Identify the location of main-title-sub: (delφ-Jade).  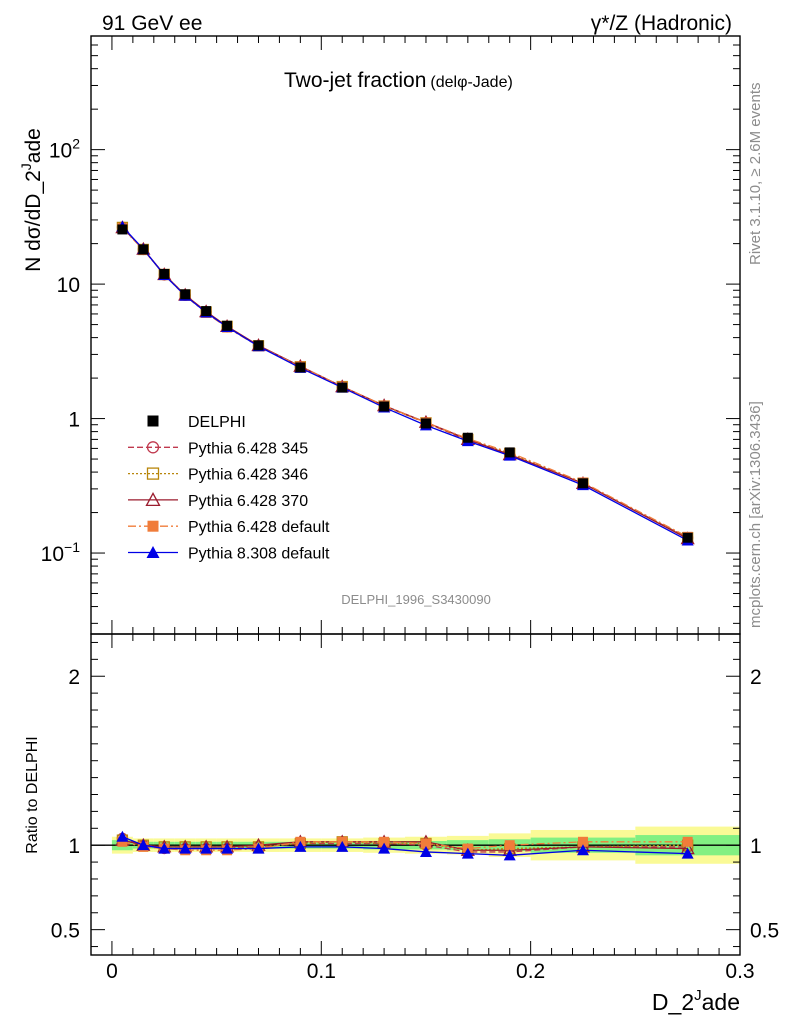
(471, 82).